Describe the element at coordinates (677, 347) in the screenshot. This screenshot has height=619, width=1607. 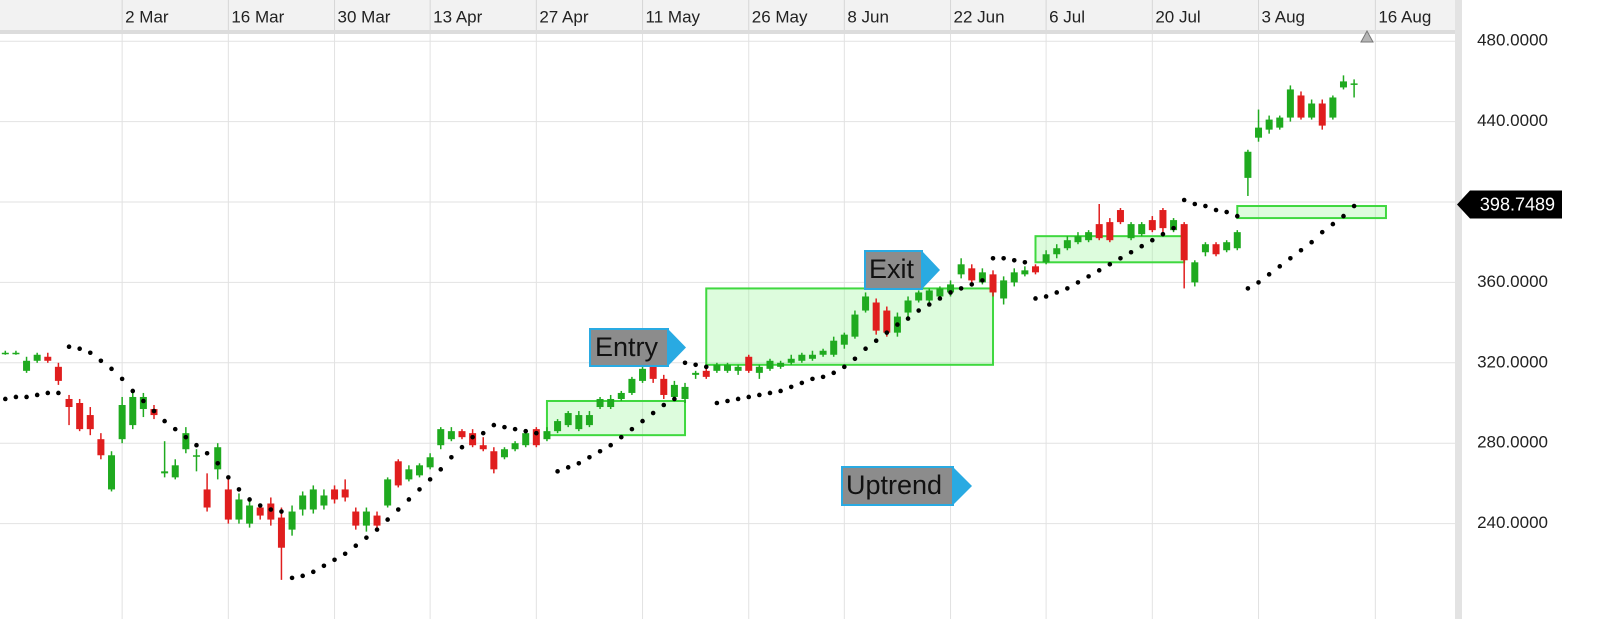
I see `callout-arrow` at that location.